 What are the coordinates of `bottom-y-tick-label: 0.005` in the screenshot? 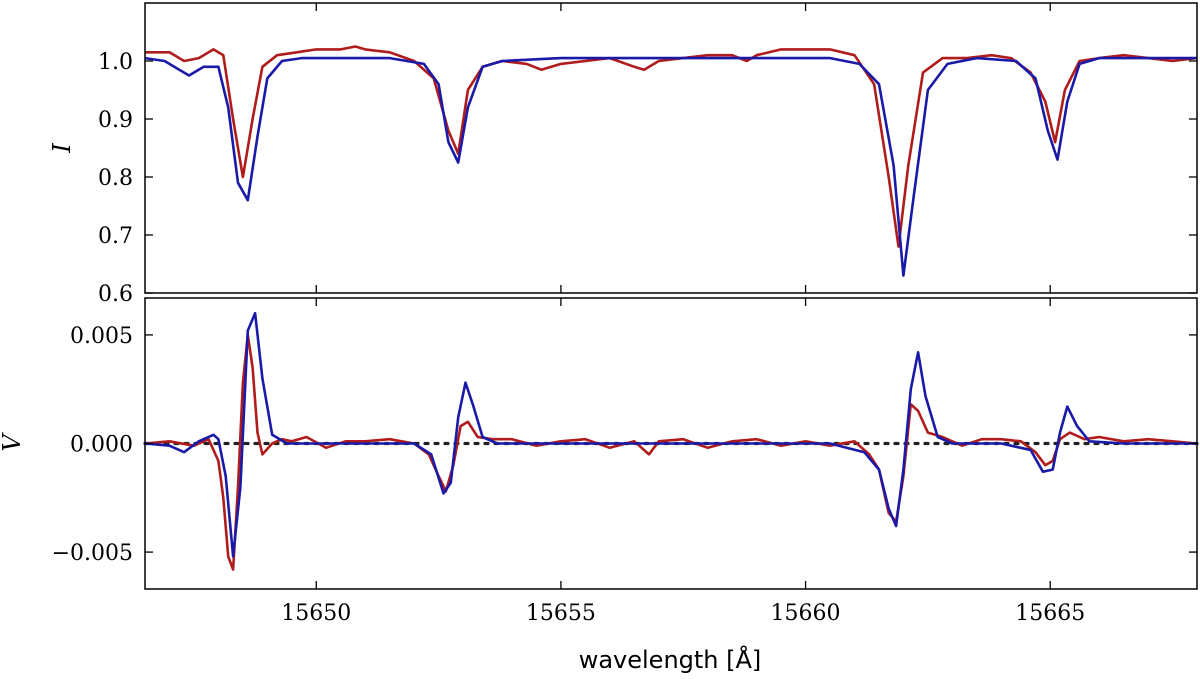 It's located at (101, 336).